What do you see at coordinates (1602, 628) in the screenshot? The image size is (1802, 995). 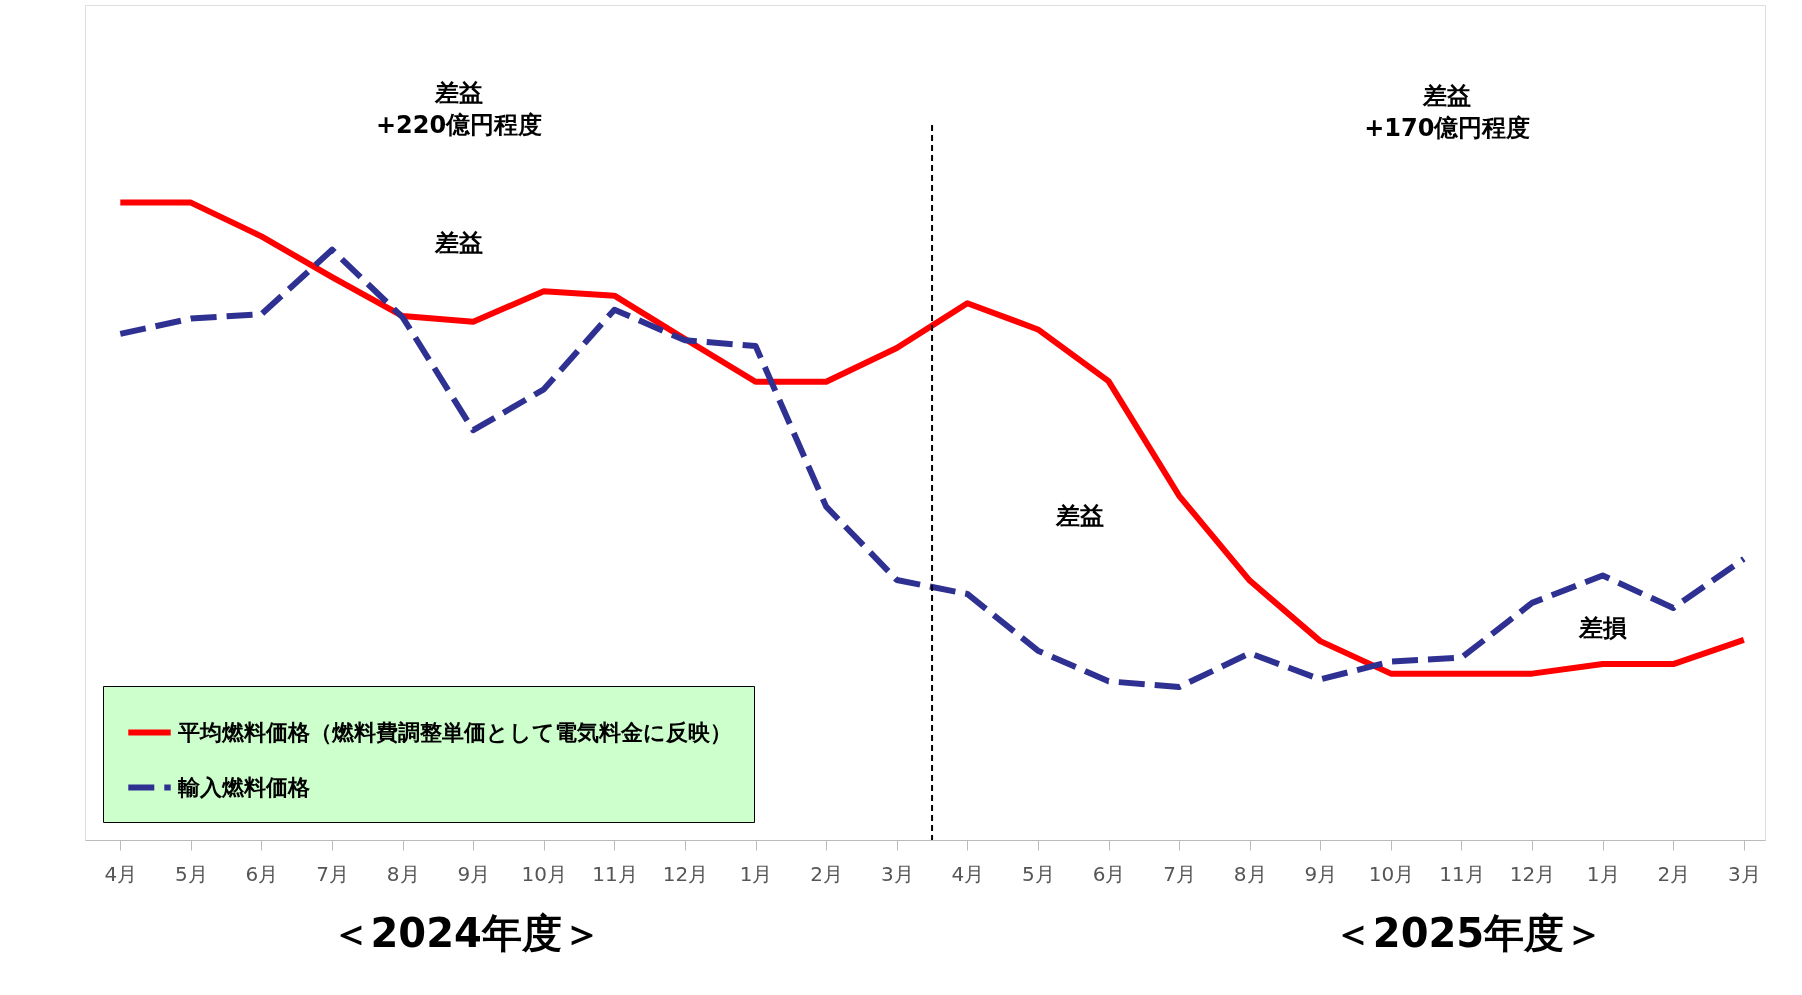 I see `annotation: 差損` at bounding box center [1602, 628].